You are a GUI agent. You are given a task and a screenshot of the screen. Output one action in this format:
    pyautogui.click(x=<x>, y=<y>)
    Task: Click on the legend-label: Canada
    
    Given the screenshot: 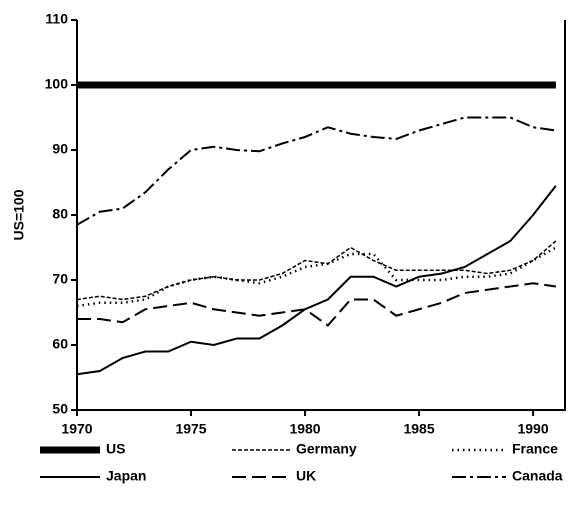 What is the action you would take?
    pyautogui.click(x=537, y=476)
    